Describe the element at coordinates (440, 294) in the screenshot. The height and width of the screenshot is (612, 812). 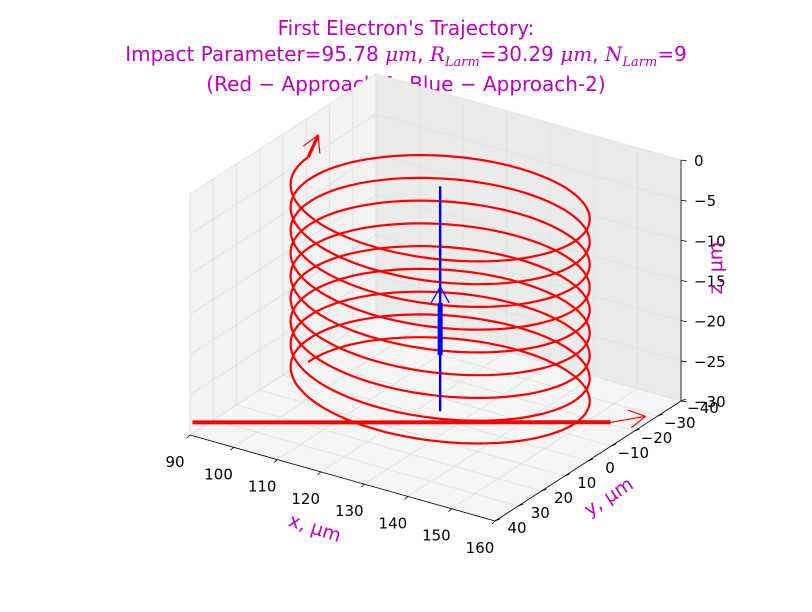
I see `blue-arrow` at that location.